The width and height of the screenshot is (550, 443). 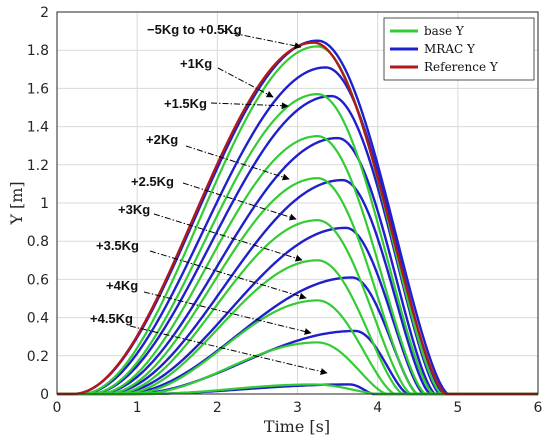 I want to click on x-tick-label: 0, so click(x=57, y=408).